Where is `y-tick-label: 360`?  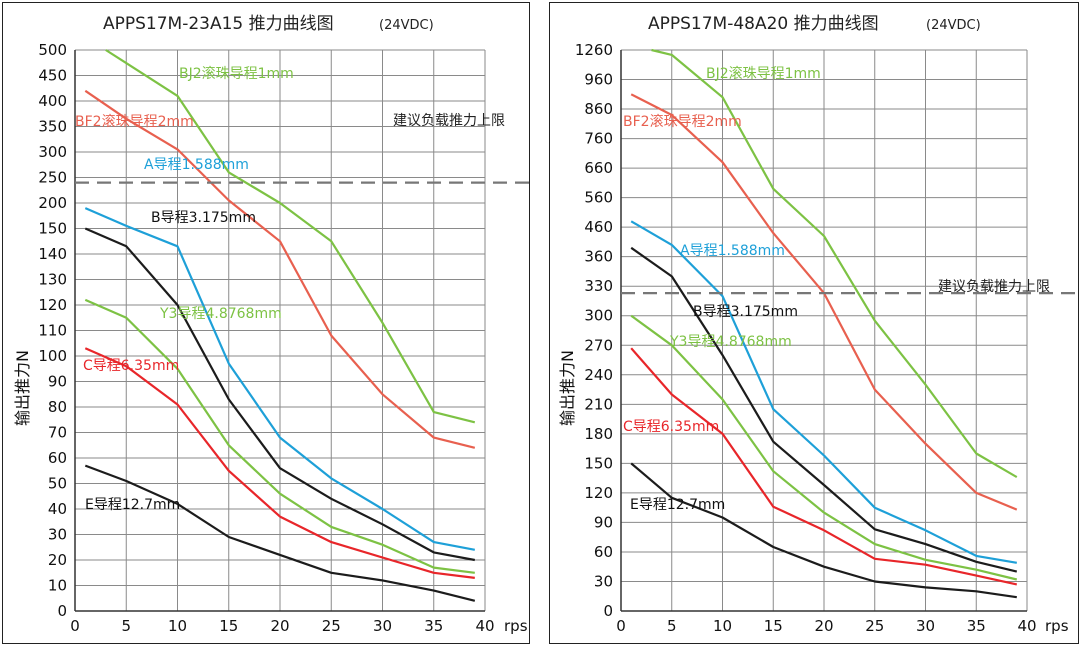 y-tick-label: 360 is located at coordinates (598, 257).